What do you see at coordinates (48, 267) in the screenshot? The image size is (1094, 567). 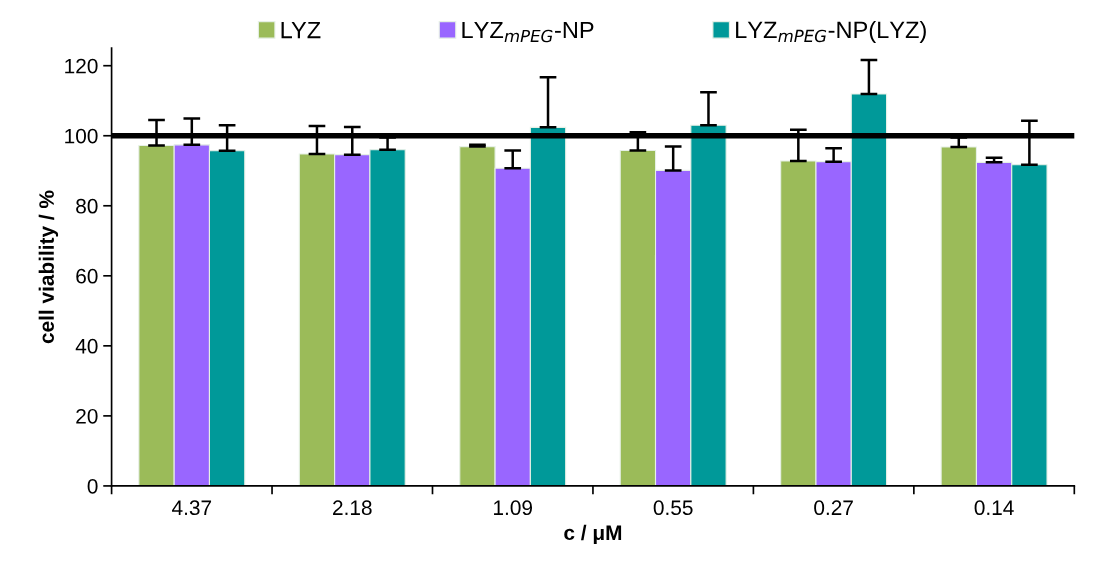 I see `y-axis-title: cell viability / %` at bounding box center [48, 267].